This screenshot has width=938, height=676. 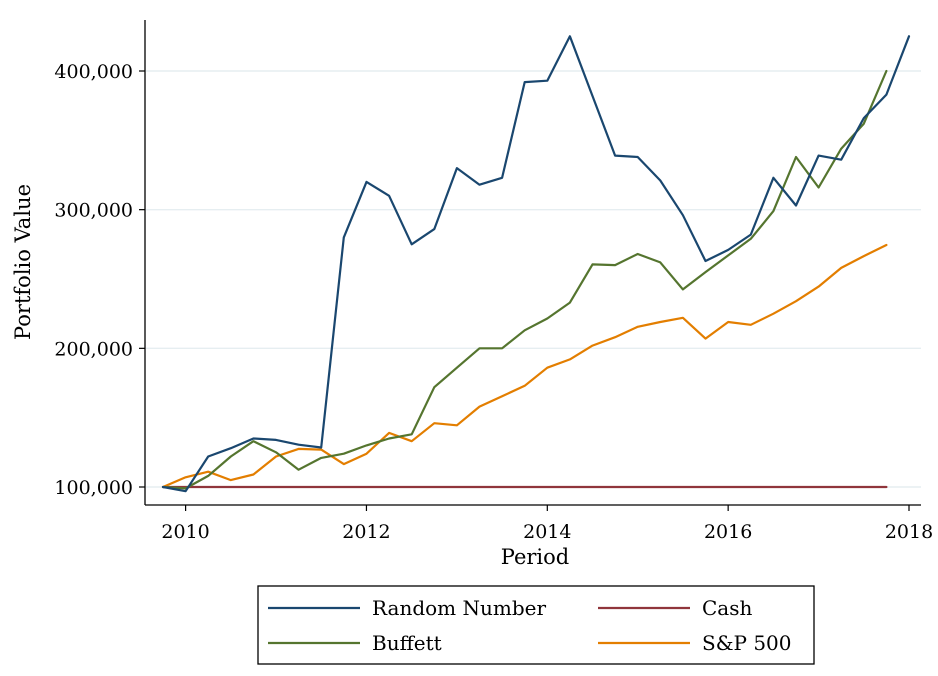 What do you see at coordinates (366, 532) in the screenshot?
I see `x-tick-label: 2012` at bounding box center [366, 532].